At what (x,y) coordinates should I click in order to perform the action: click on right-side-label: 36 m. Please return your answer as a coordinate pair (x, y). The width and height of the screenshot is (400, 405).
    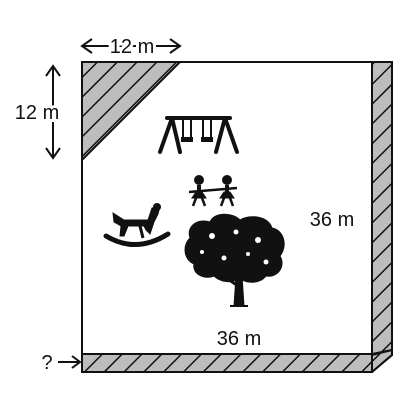
    Looking at the image, I should click on (332, 220).